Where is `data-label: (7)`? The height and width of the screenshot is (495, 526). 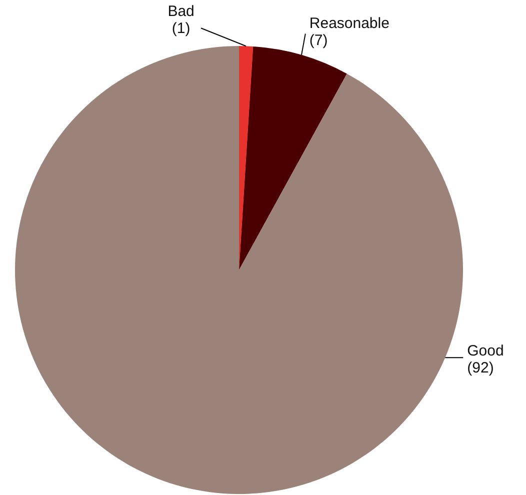 data-label: (7) is located at coordinates (318, 40).